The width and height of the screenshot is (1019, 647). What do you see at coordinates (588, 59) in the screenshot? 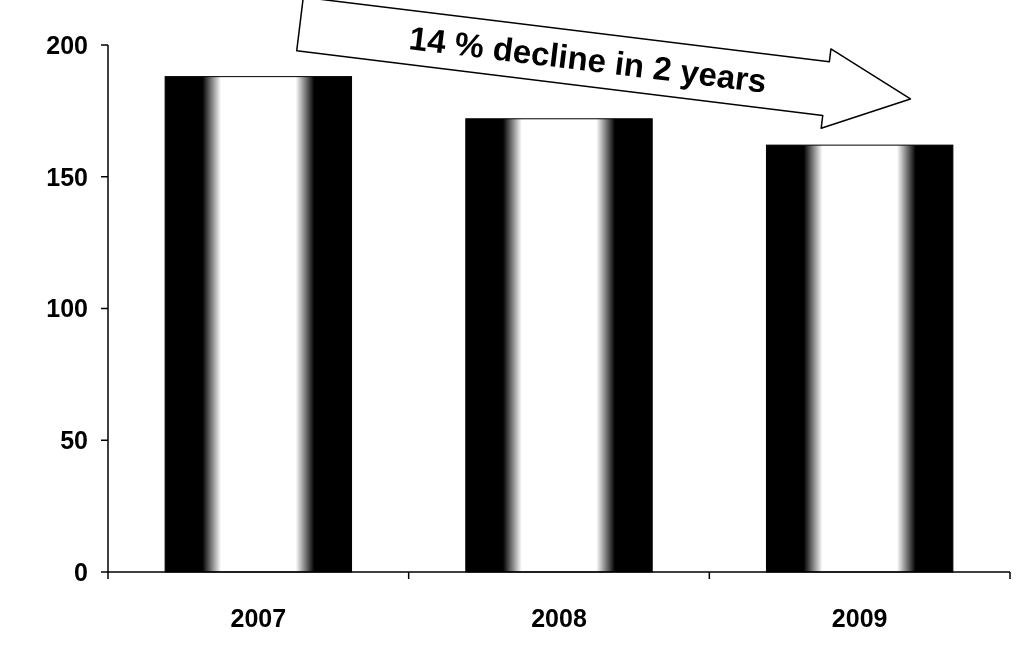
I see `annotation: 14 % decline in 2 years` at bounding box center [588, 59].